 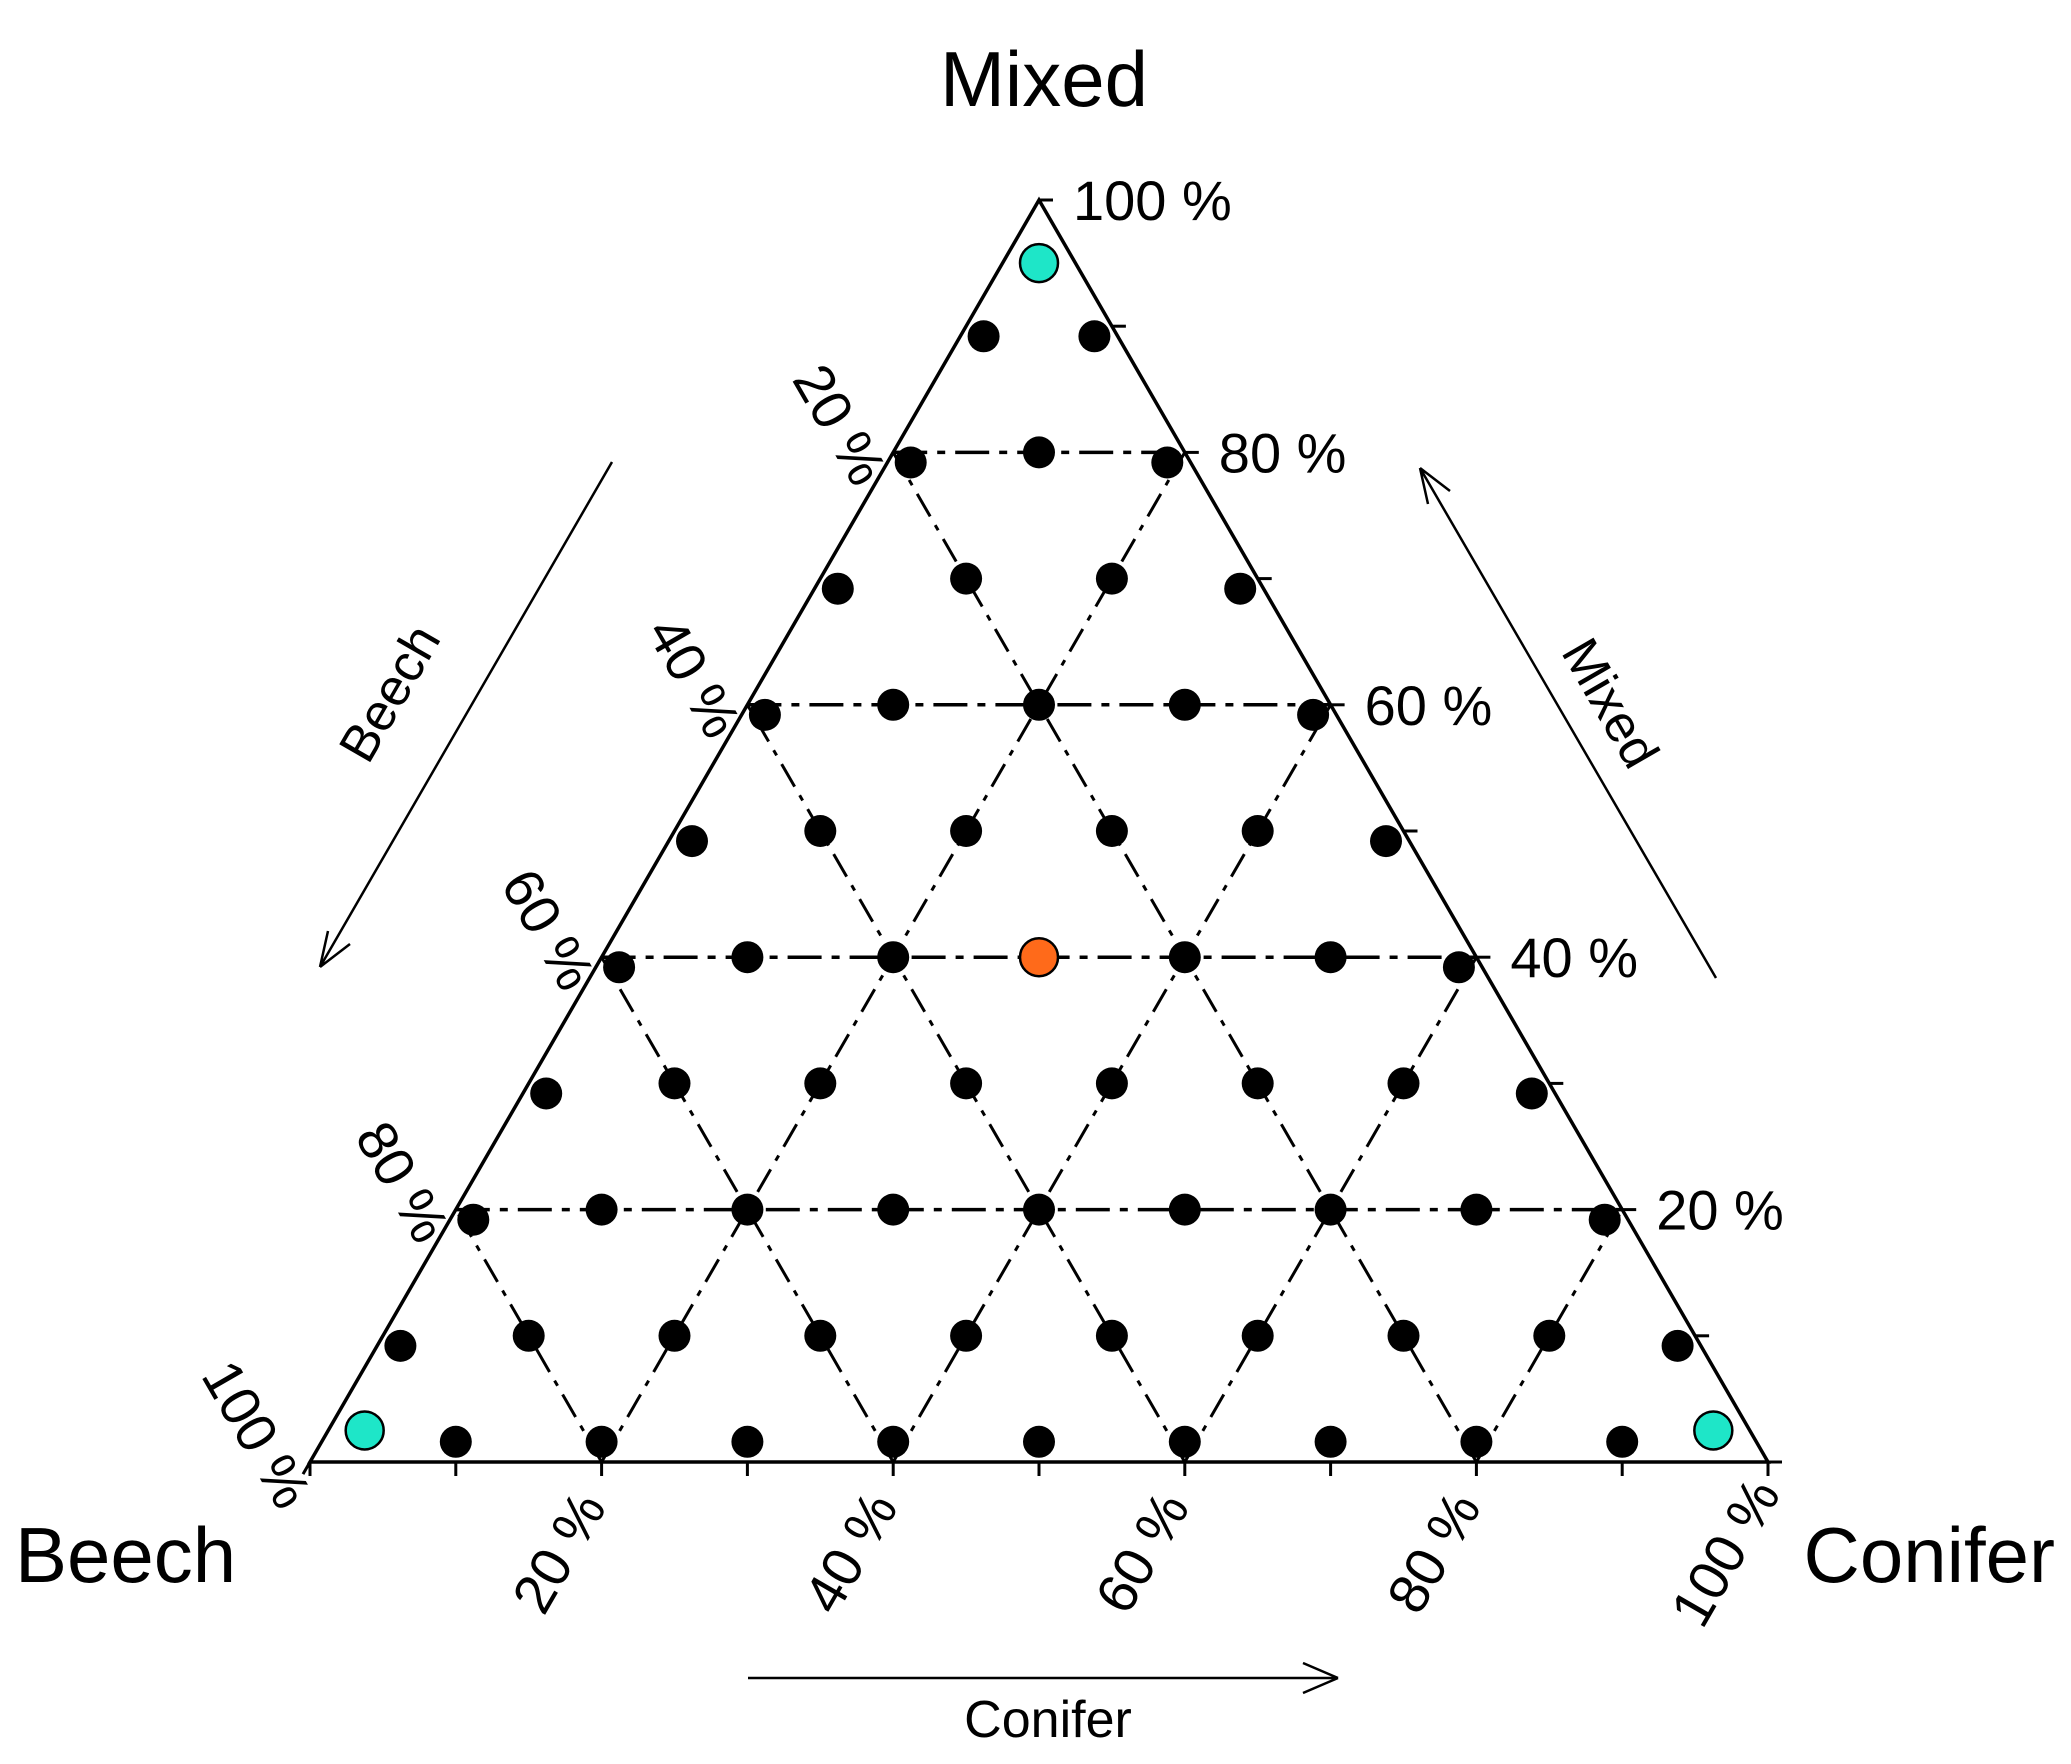 What do you see at coordinates (1549, 1335) in the screenshot?
I see `point-b10-c80-m10` at bounding box center [1549, 1335].